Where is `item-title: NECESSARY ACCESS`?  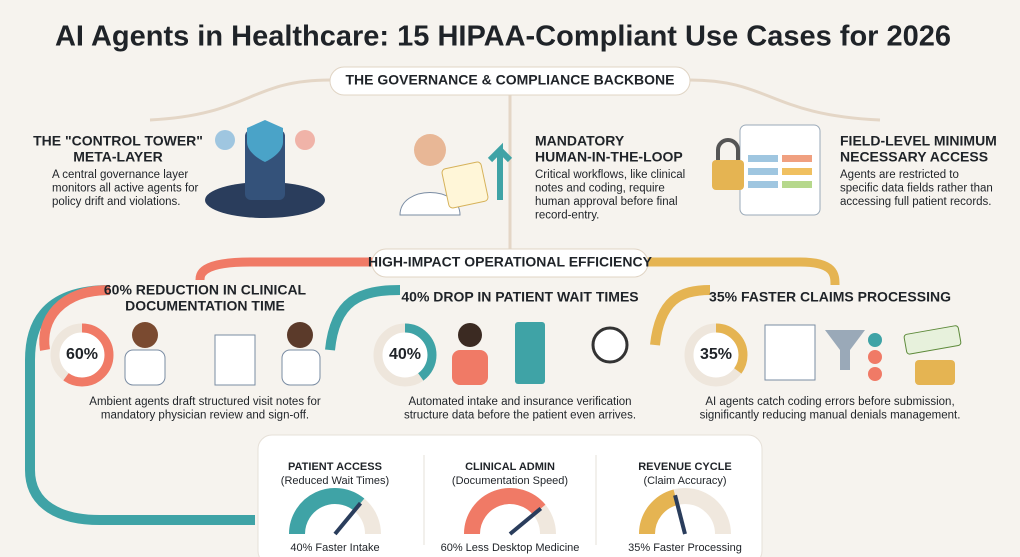
item-title: NECESSARY ACCESS is located at coordinates (914, 157).